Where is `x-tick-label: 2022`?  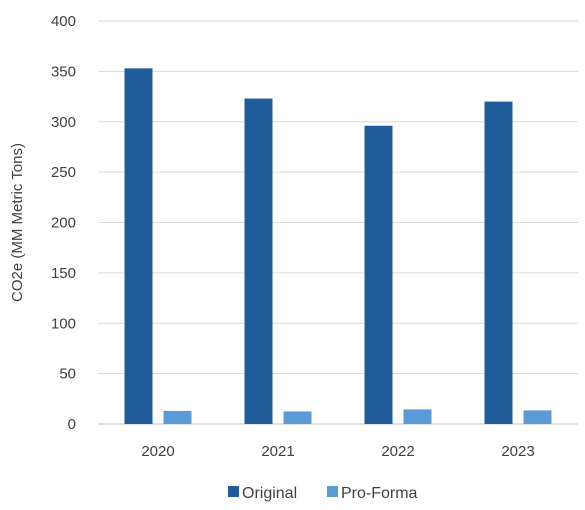
x-tick-label: 2022 is located at coordinates (397, 451).